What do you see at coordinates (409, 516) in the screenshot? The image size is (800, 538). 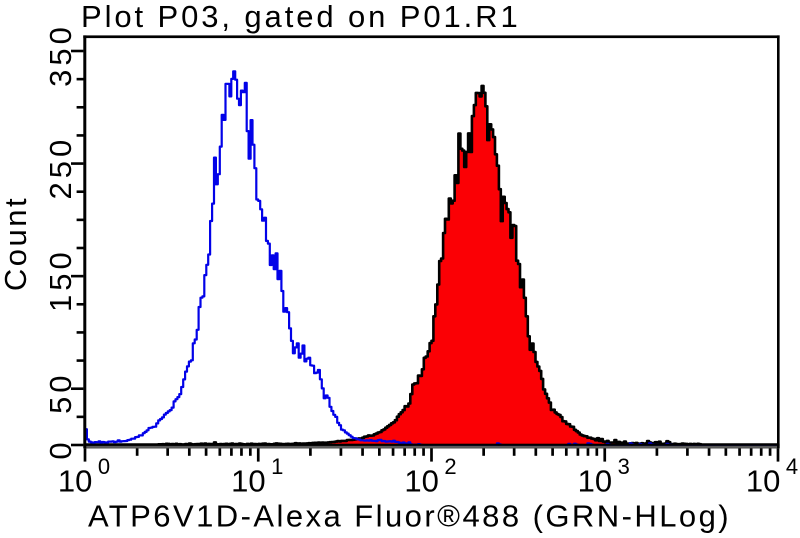 I see `svg-text:ATP6V1D-Alexa Fluor®488 (GRN-H: ATP6V1D-Alexa Fluor®488 (GRN-HLog)` at bounding box center [409, 516].